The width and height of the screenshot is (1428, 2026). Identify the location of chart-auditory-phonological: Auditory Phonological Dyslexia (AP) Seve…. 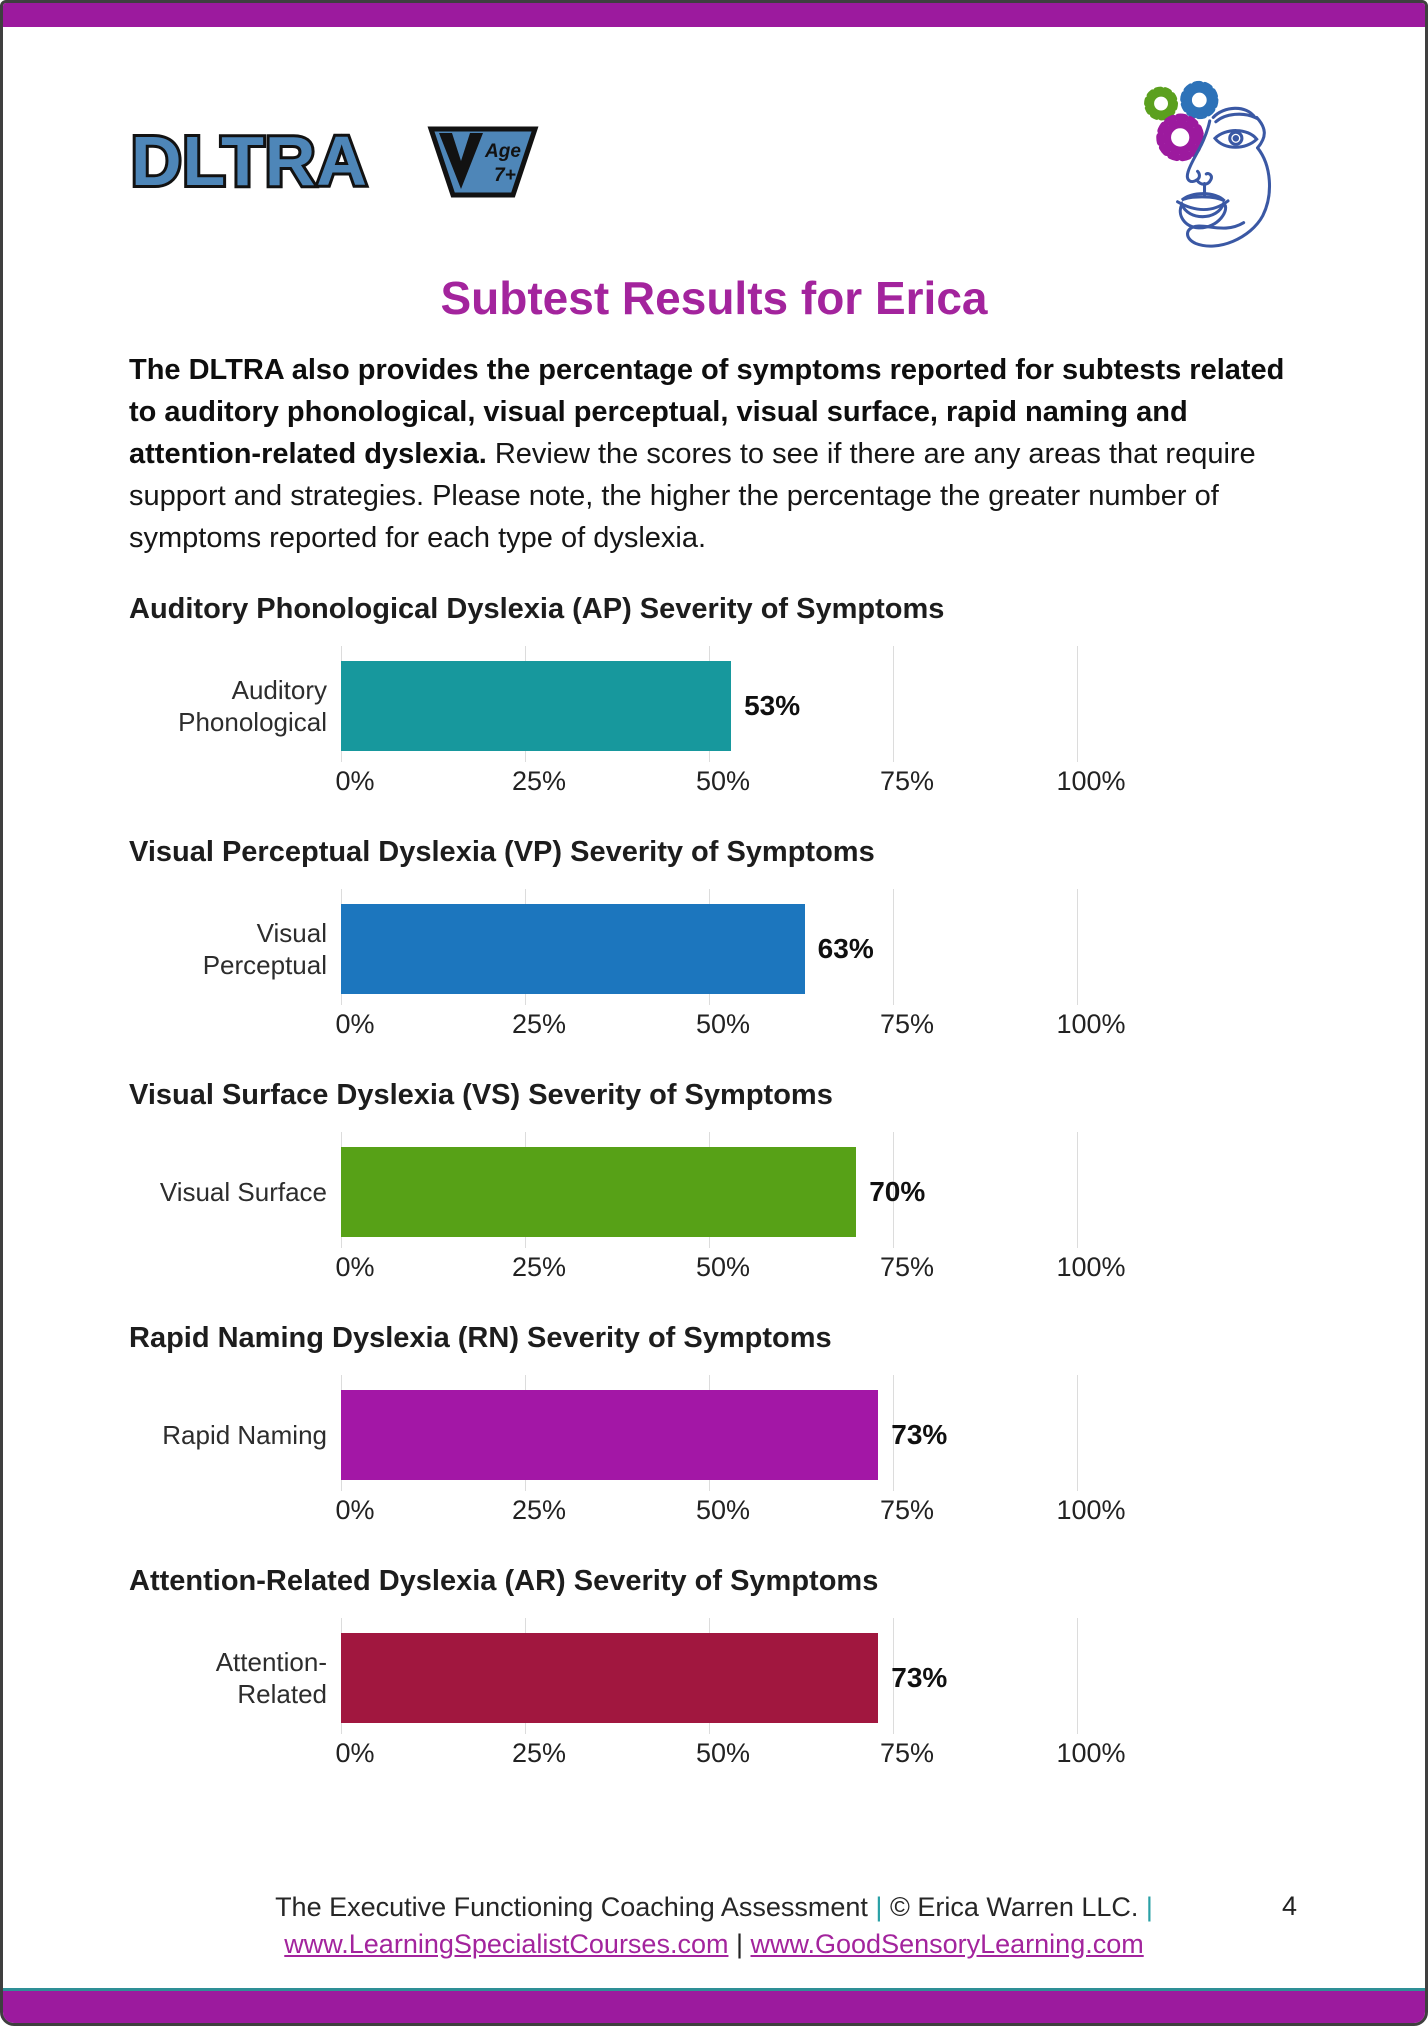
(714, 694).